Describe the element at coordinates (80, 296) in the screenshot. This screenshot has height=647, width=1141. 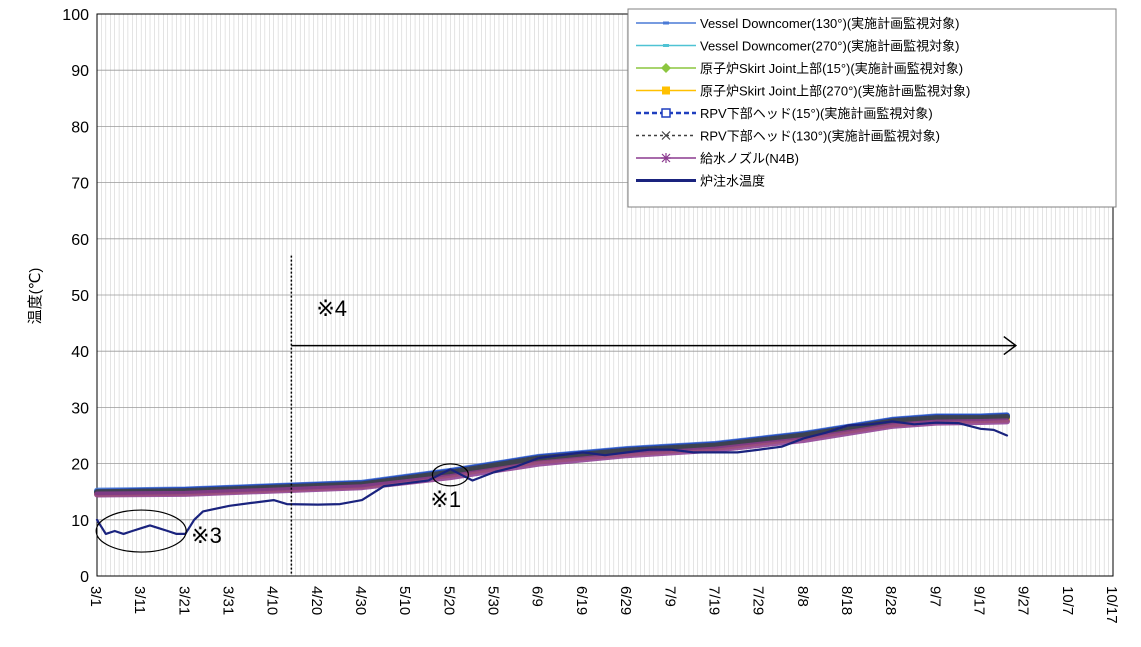
I see `y-tick-label: 50` at that location.